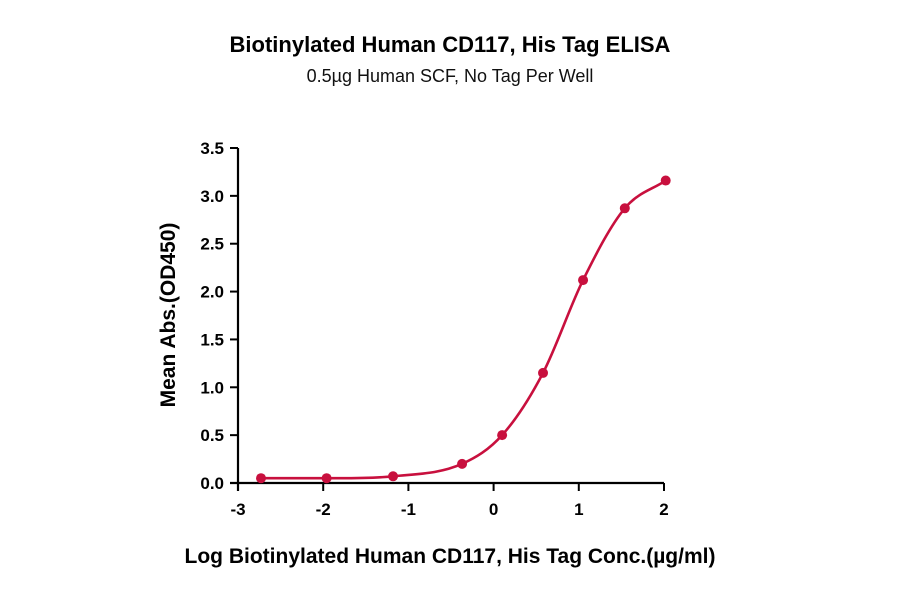  Describe the element at coordinates (493, 509) in the screenshot. I see `x-tick-label: 0` at that location.